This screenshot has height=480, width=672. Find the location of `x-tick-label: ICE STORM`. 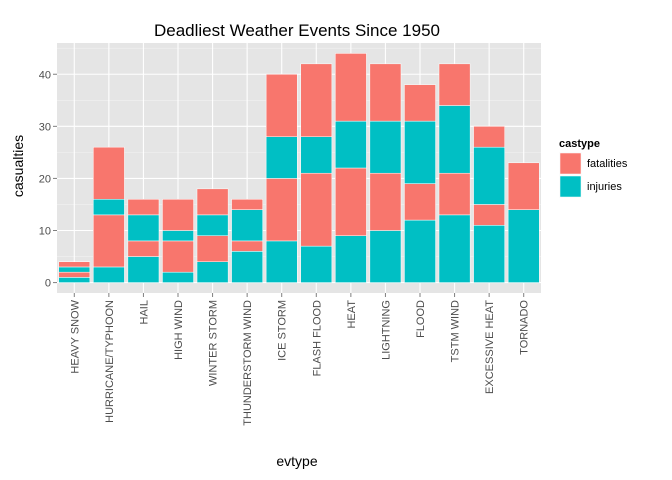

x-tick-label: ICE STORM is located at coordinates (283, 330).